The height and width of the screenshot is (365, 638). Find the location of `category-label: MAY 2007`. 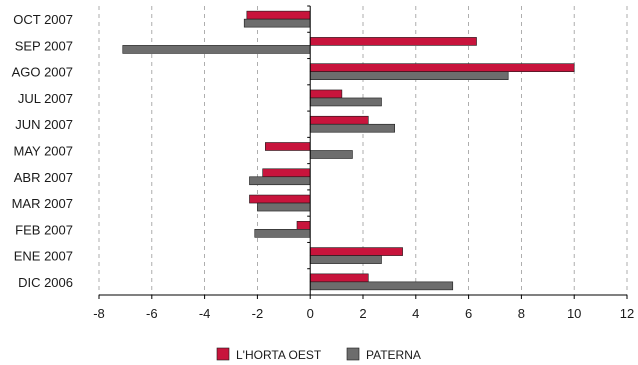

category-label: MAY 2007 is located at coordinates (43, 151).